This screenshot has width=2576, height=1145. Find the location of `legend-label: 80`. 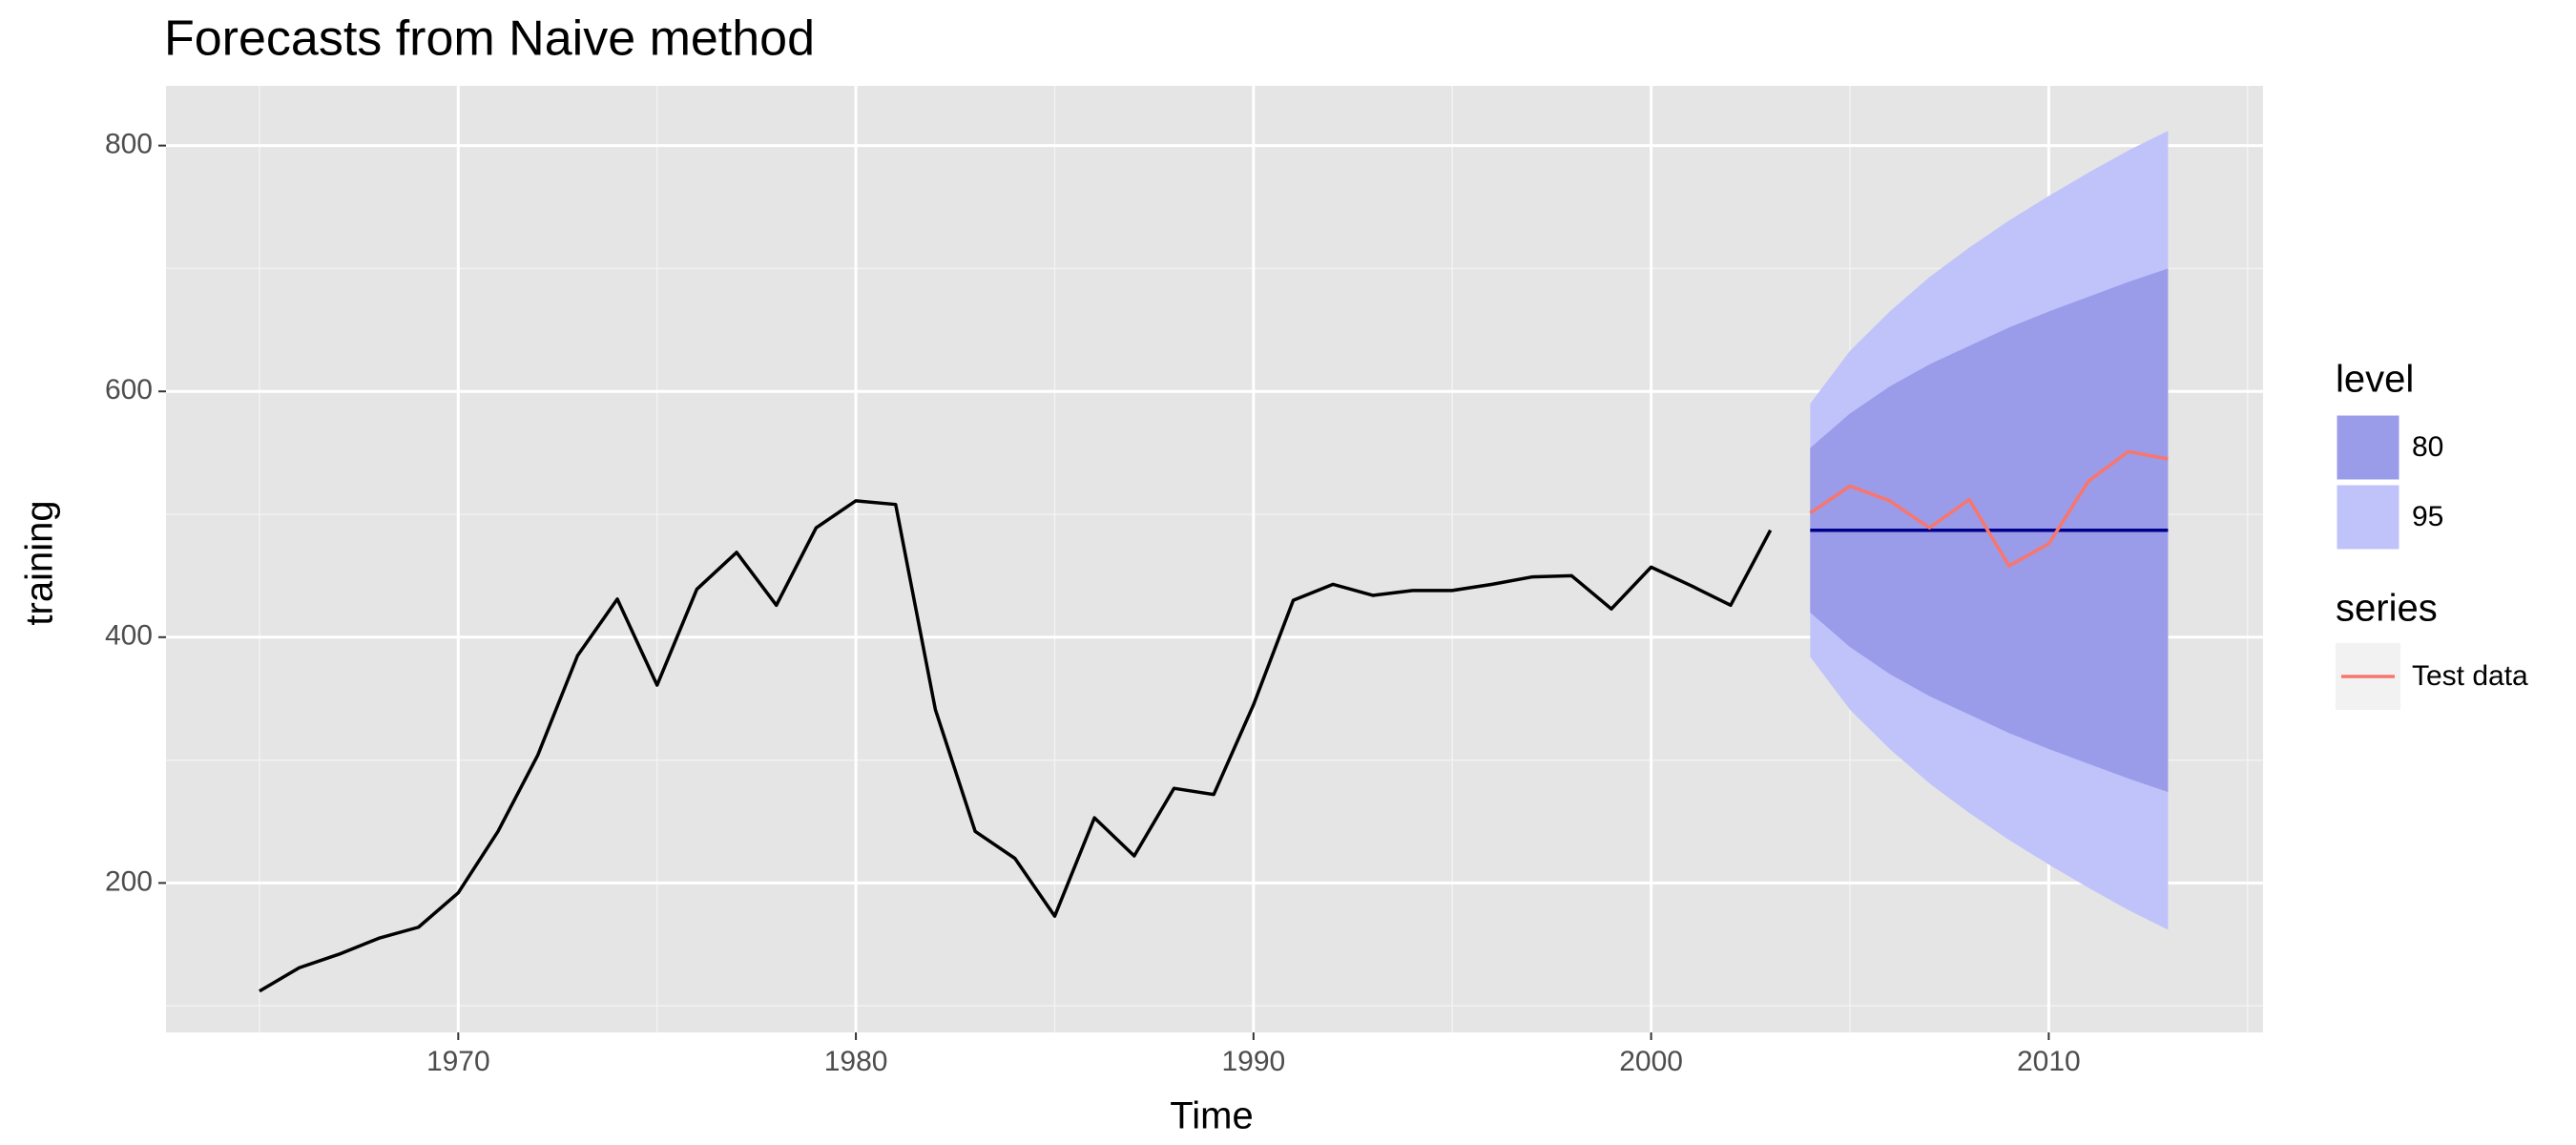

legend-label: 80 is located at coordinates (2427, 447).